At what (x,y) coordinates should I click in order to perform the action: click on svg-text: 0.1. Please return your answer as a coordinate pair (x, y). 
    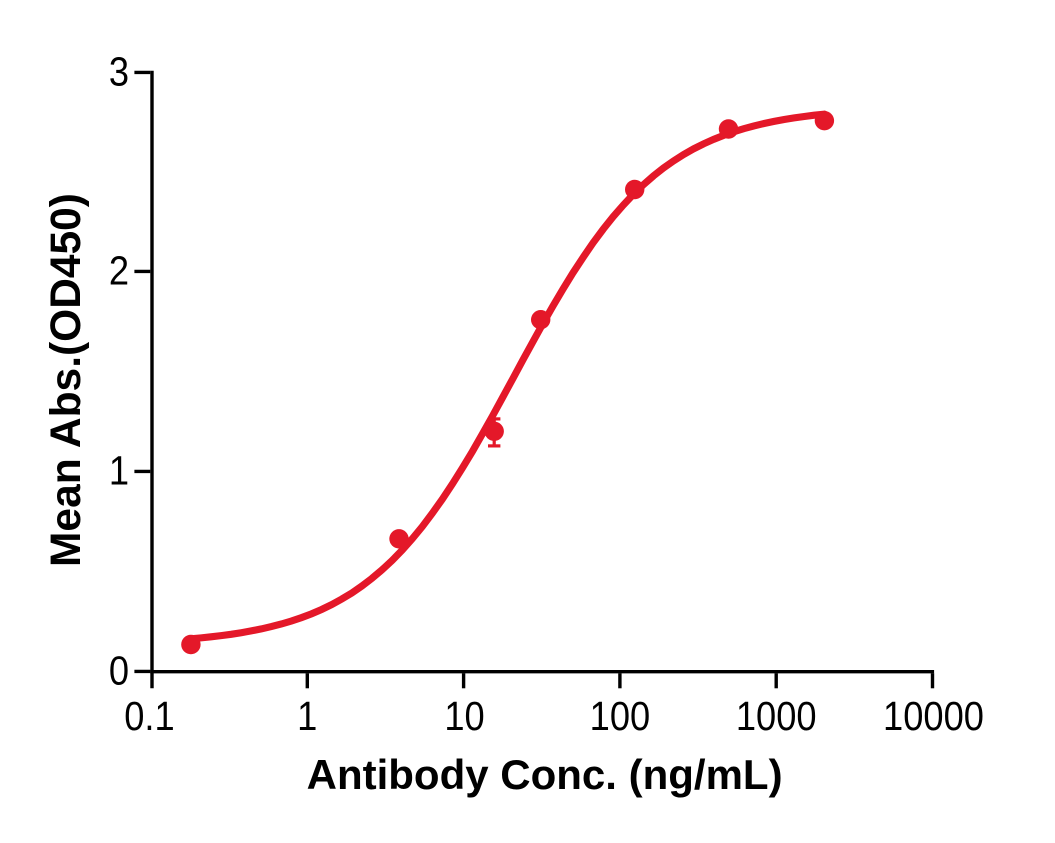
    Looking at the image, I should click on (149, 717).